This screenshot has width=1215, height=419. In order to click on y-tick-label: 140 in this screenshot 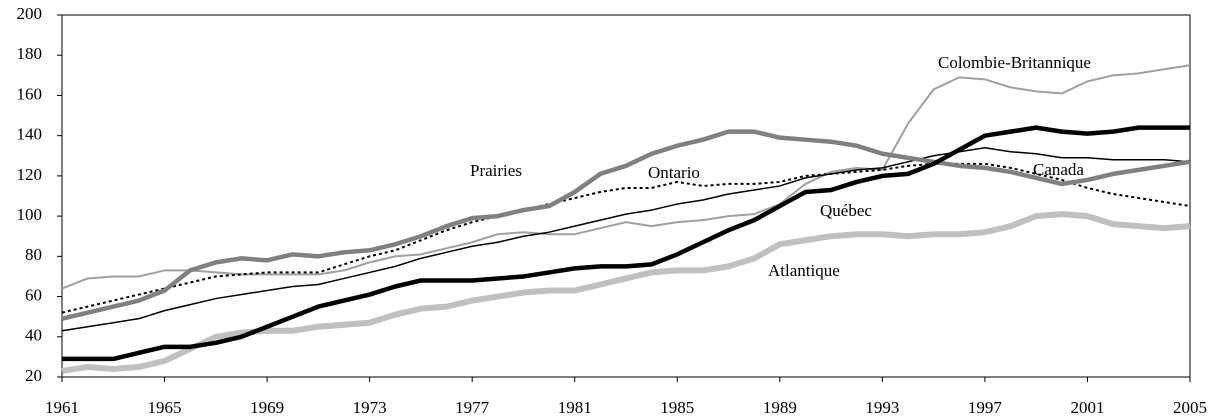, I will do `click(30, 134)`.